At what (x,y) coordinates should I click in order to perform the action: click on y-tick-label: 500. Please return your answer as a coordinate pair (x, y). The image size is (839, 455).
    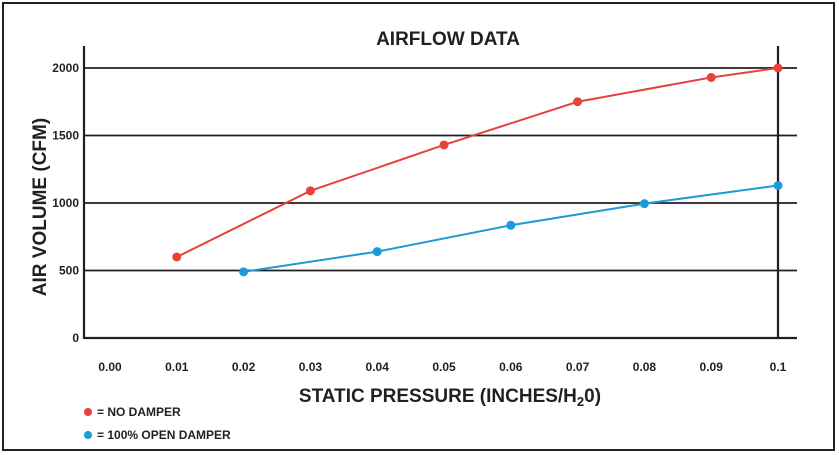
    Looking at the image, I should click on (69, 271).